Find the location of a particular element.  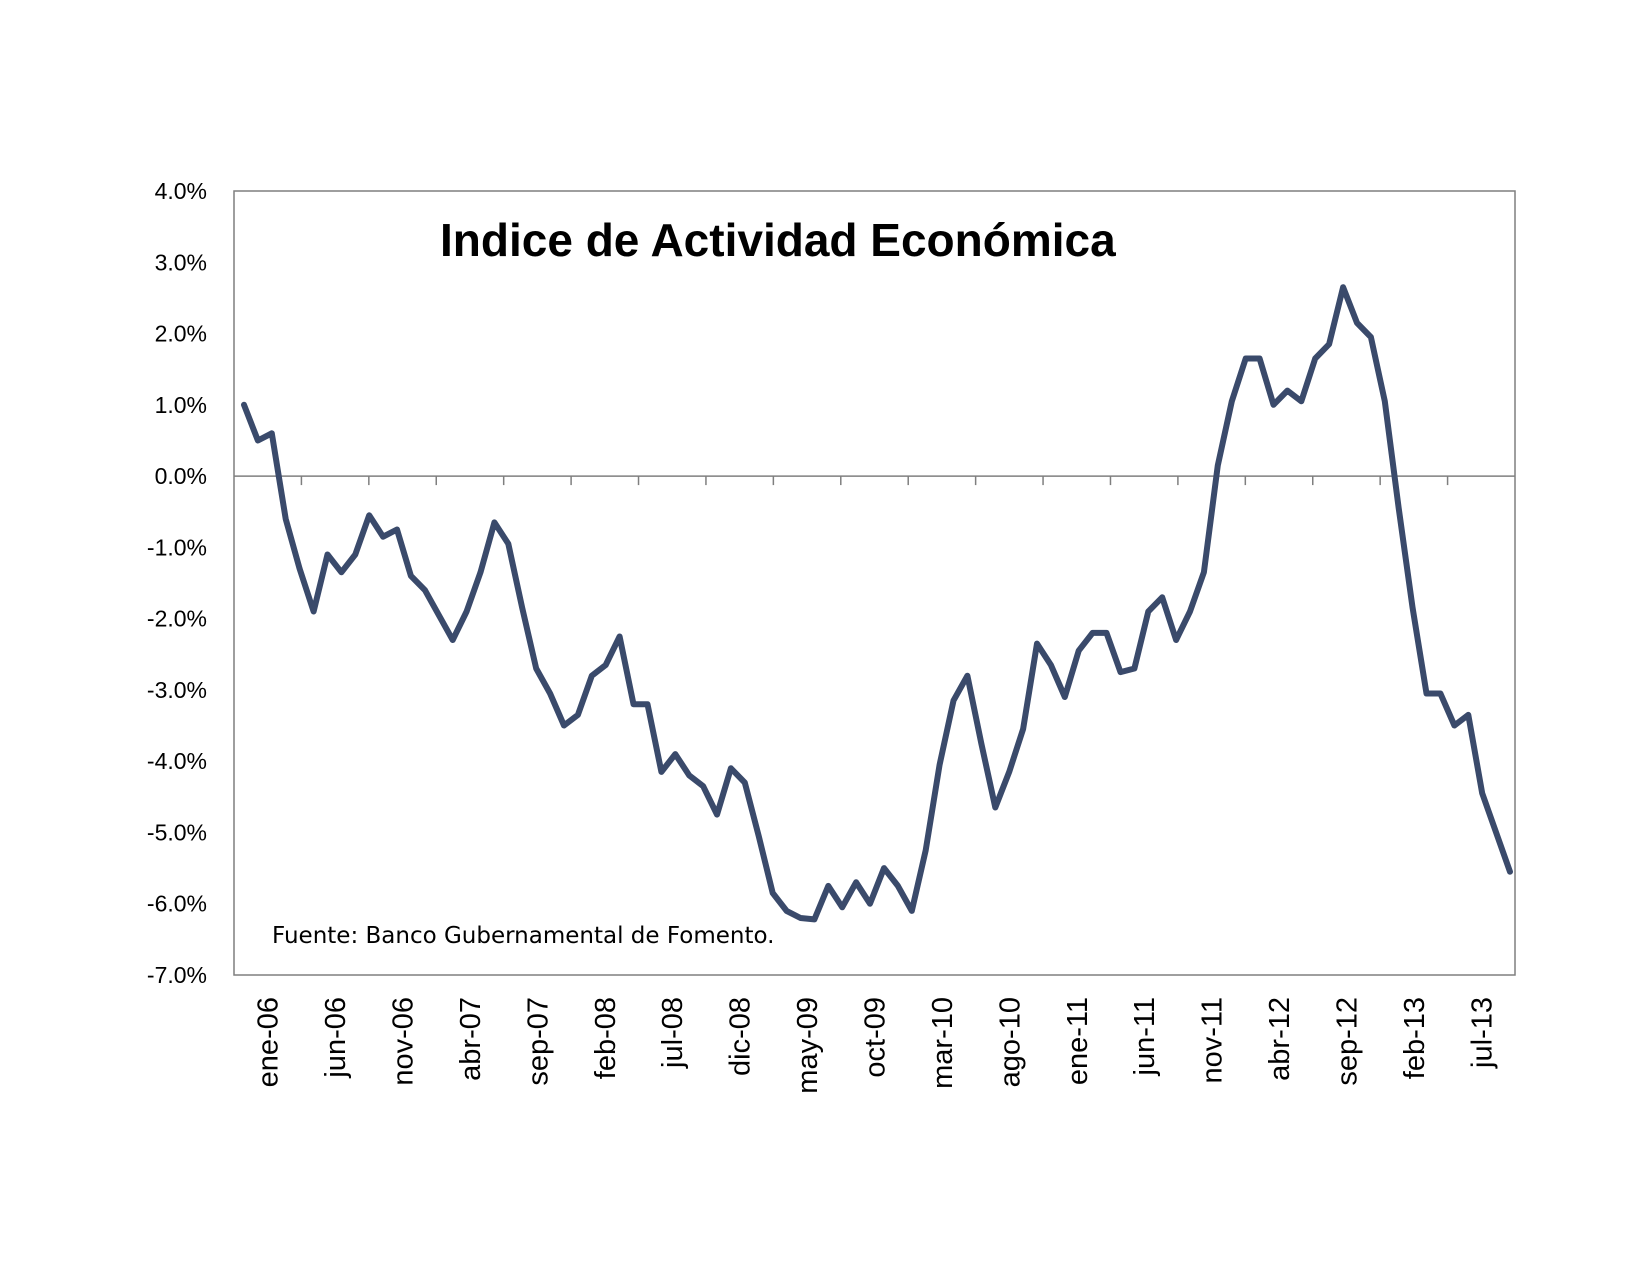

source-note: Fuente: Banco Gubernamental de Fomento. is located at coordinates (523, 936).